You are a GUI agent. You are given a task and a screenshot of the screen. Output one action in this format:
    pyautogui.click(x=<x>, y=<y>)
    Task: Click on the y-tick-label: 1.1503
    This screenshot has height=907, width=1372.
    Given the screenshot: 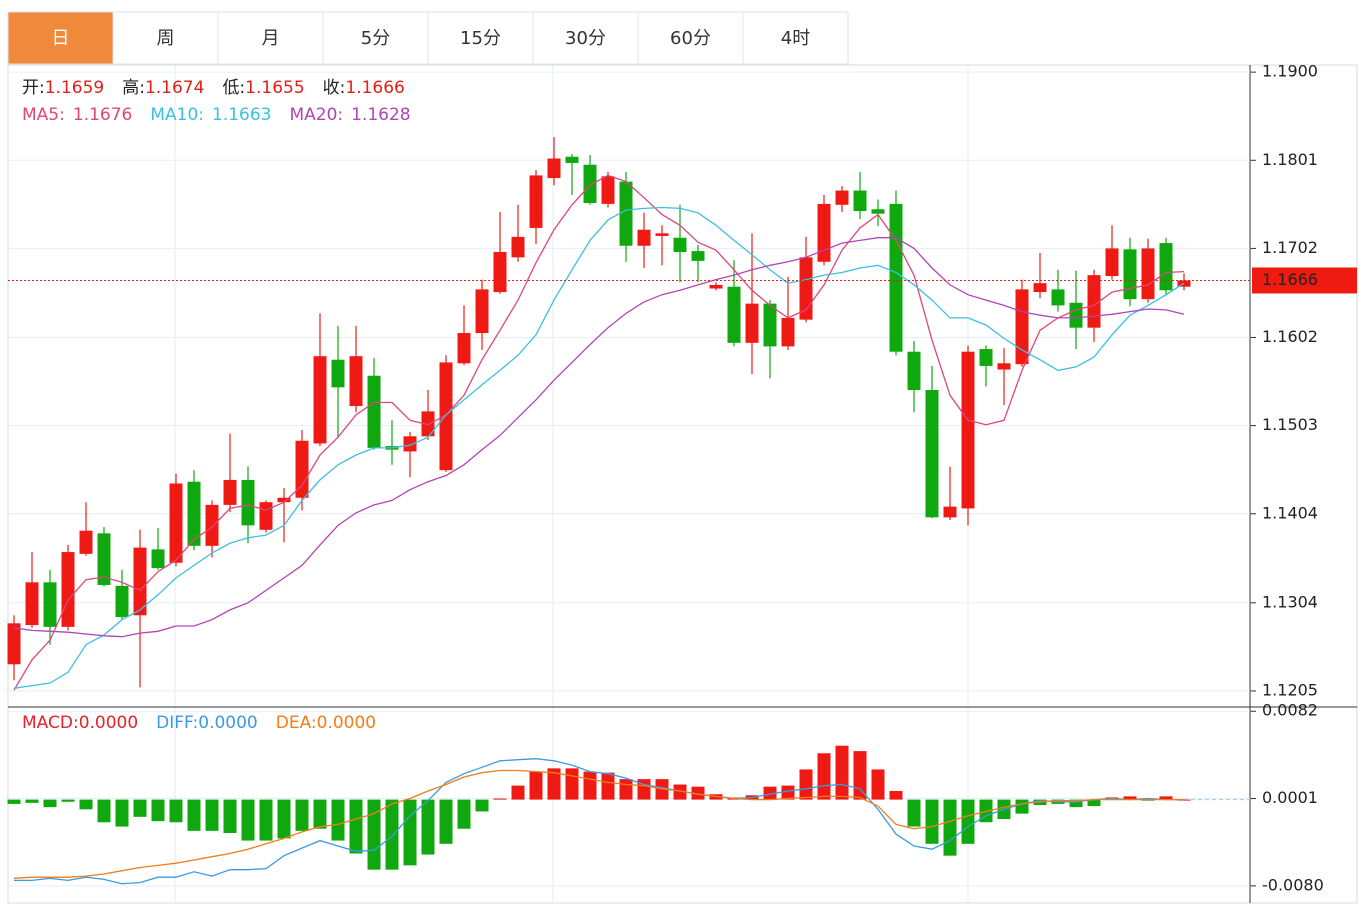 What is the action you would take?
    pyautogui.click(x=1290, y=424)
    